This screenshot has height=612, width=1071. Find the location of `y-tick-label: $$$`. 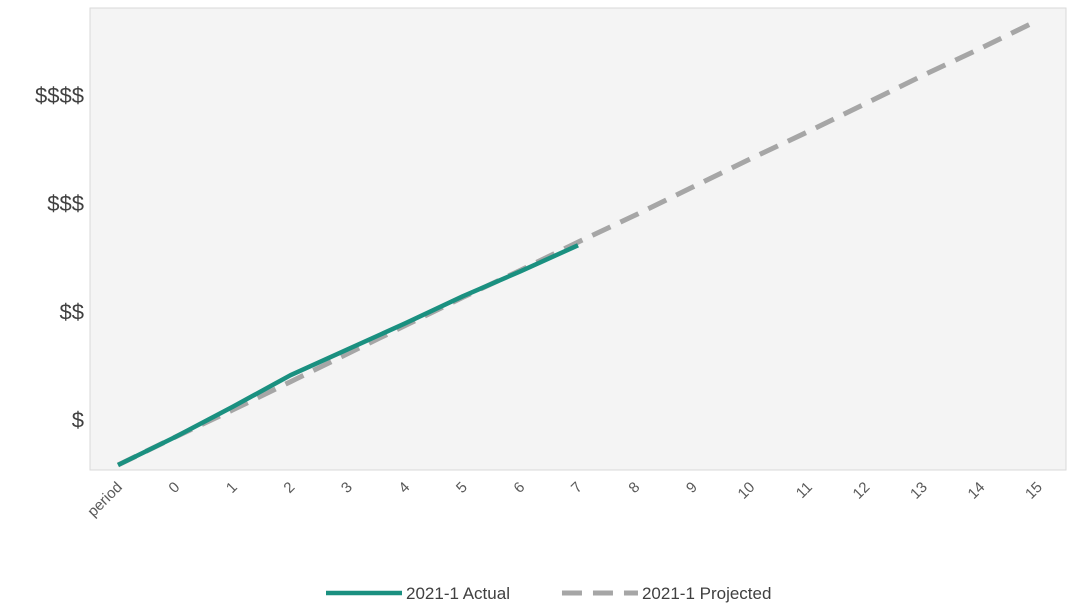

y-tick-label: $$$ is located at coordinates (65, 203).